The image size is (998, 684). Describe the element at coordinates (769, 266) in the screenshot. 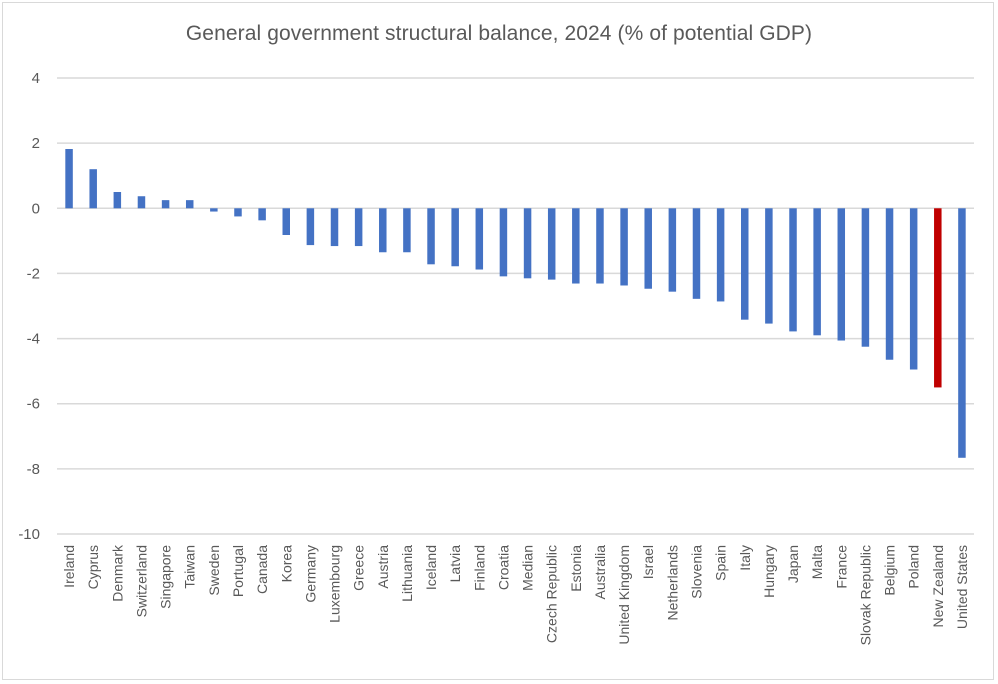

I see `bar-hungary` at that location.